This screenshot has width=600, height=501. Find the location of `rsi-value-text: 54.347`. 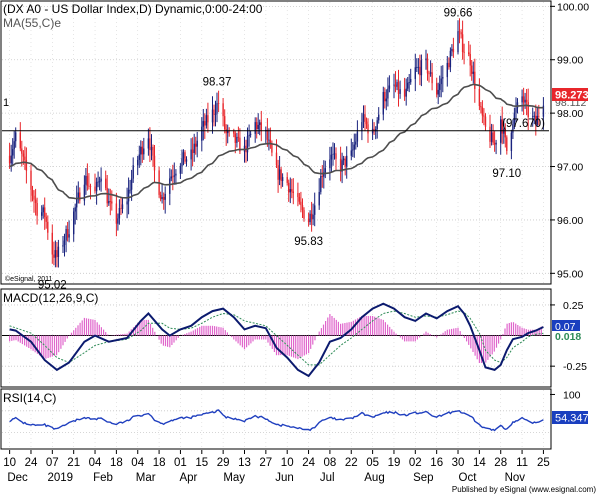

rsi-value-text: 54.347 is located at coordinates (572, 419).